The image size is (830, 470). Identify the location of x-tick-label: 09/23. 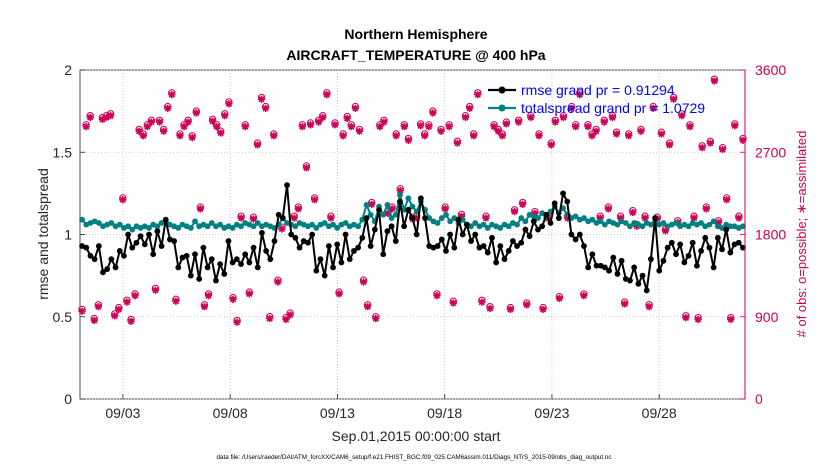
(551, 413).